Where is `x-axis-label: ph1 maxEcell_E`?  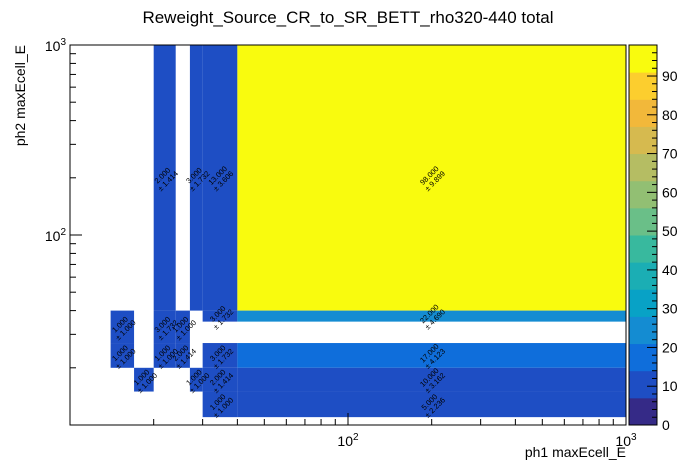
x-axis-label: ph1 maxEcell_E is located at coordinates (575, 452).